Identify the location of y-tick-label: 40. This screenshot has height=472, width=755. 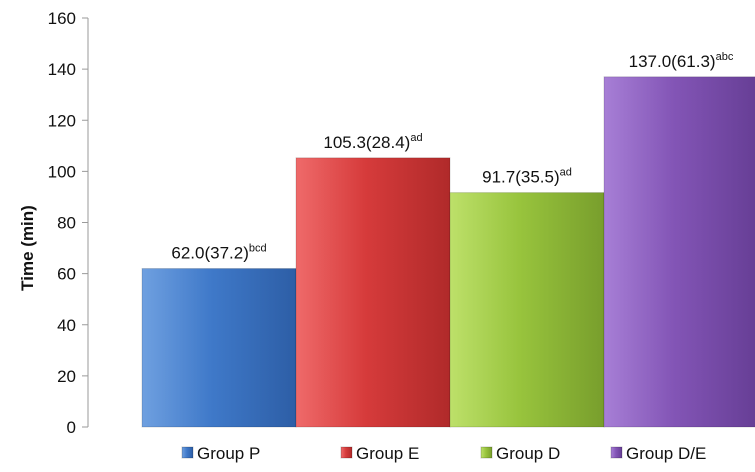
(66, 325).